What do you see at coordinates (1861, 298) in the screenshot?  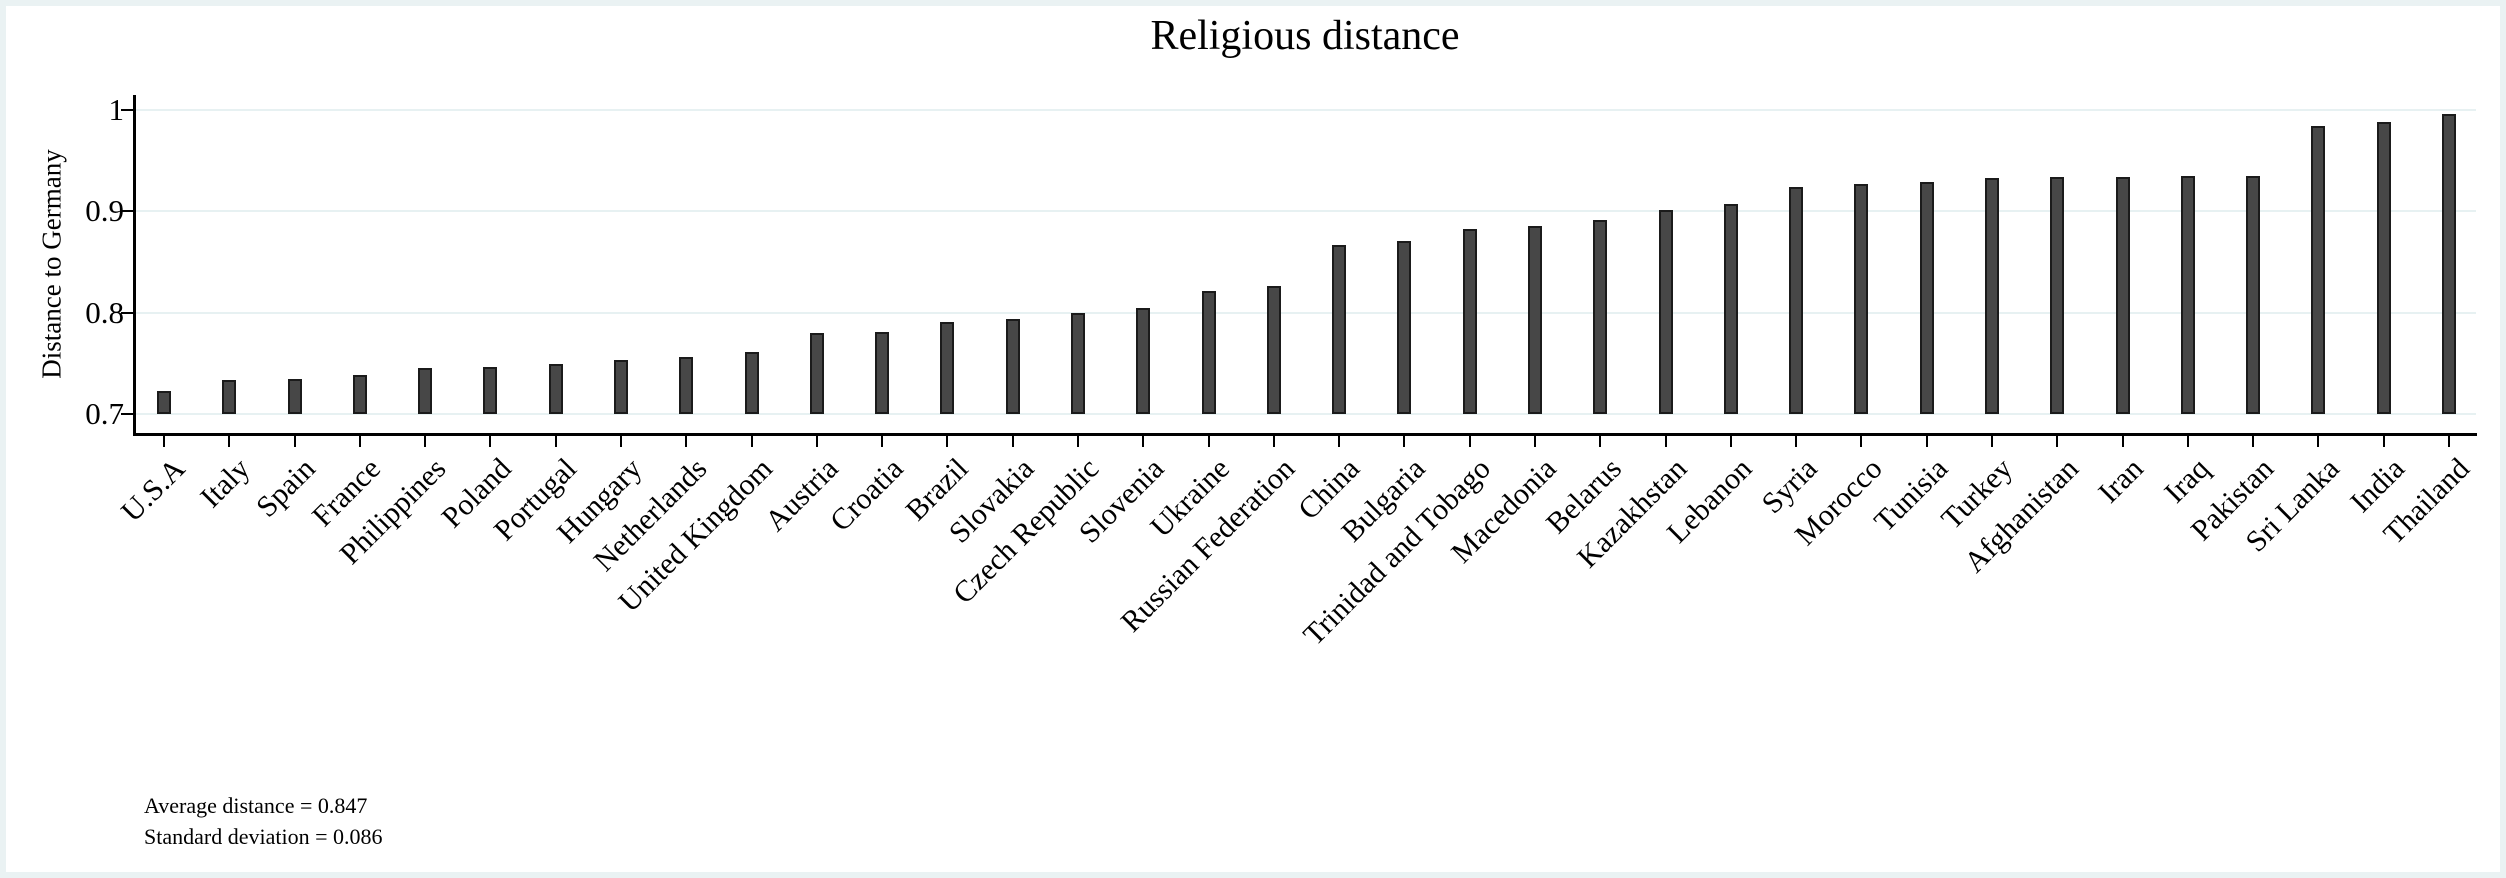 I see `bar-morocco` at bounding box center [1861, 298].